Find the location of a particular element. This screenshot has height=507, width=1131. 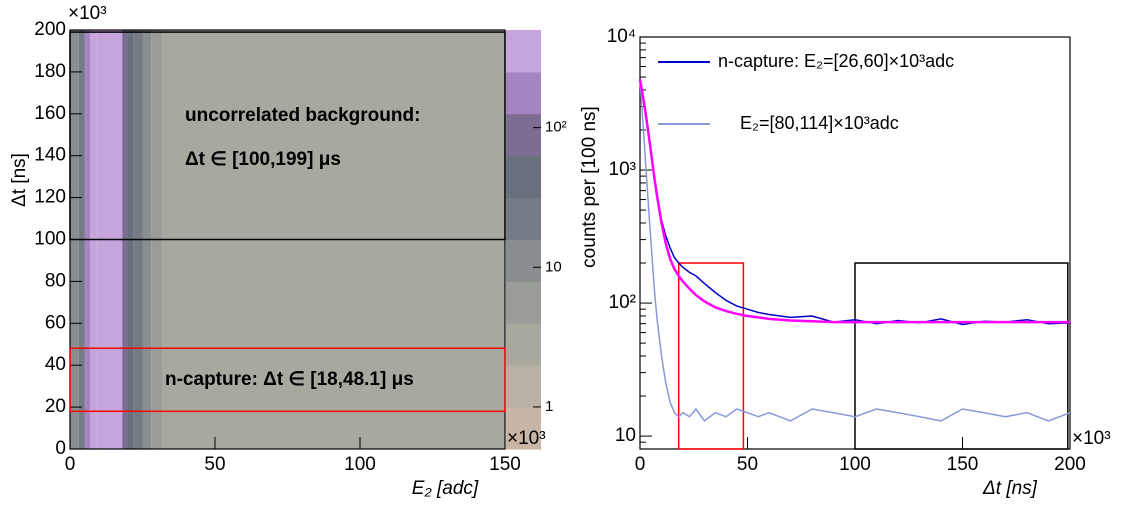

y-axis-label: Δt [ns] is located at coordinates (19, 180).